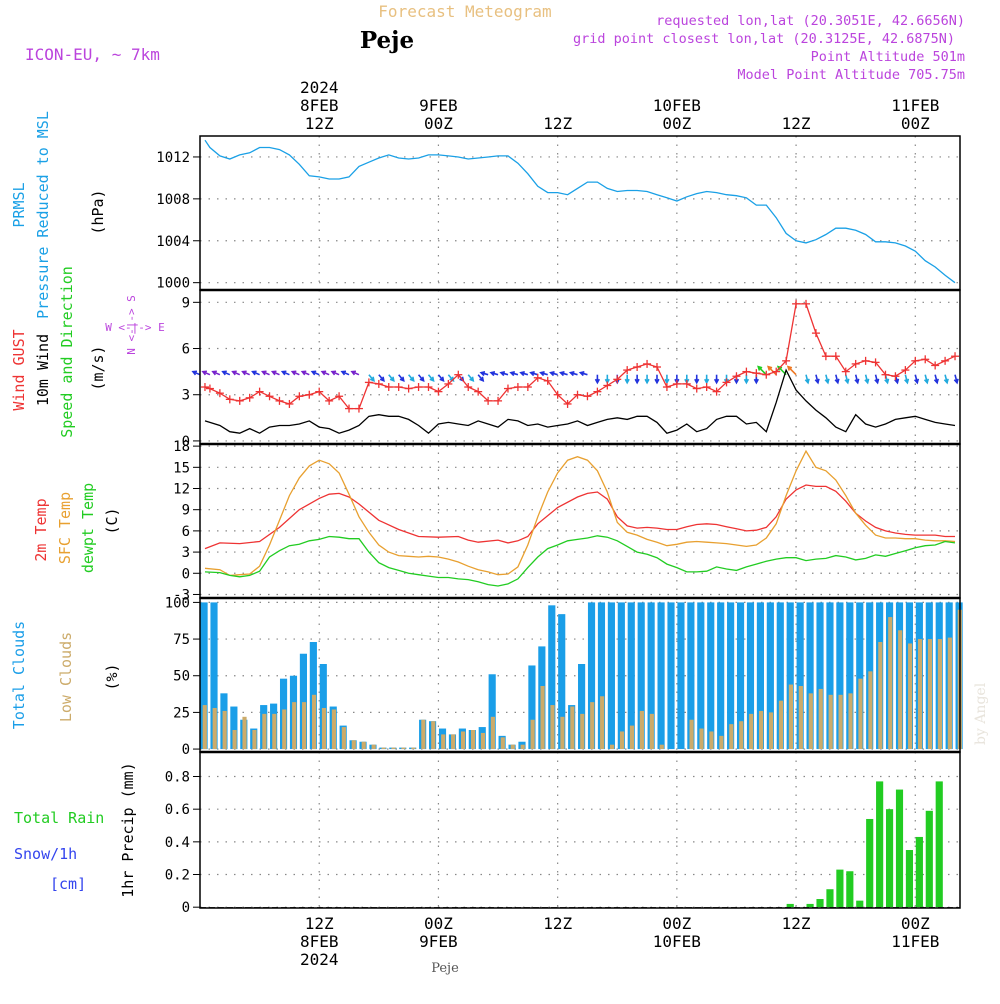 This screenshot has width=1000, height=1004. What do you see at coordinates (186, 574) in the screenshot?
I see `temperature-ytick-label: 0` at bounding box center [186, 574].